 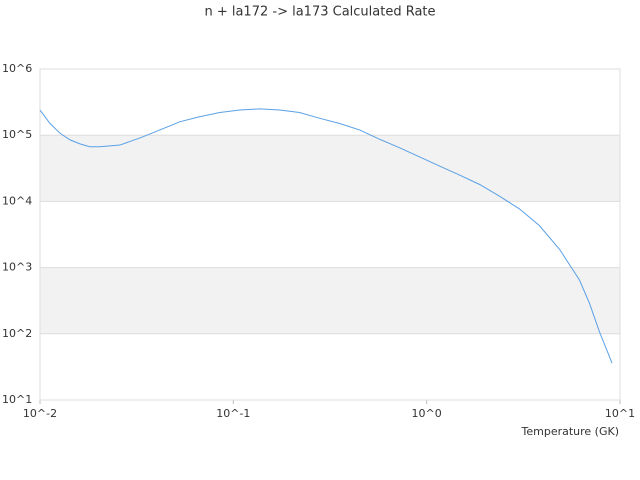 What do you see at coordinates (17, 333) in the screenshot?
I see `y-tick-label: 10^2` at bounding box center [17, 333].